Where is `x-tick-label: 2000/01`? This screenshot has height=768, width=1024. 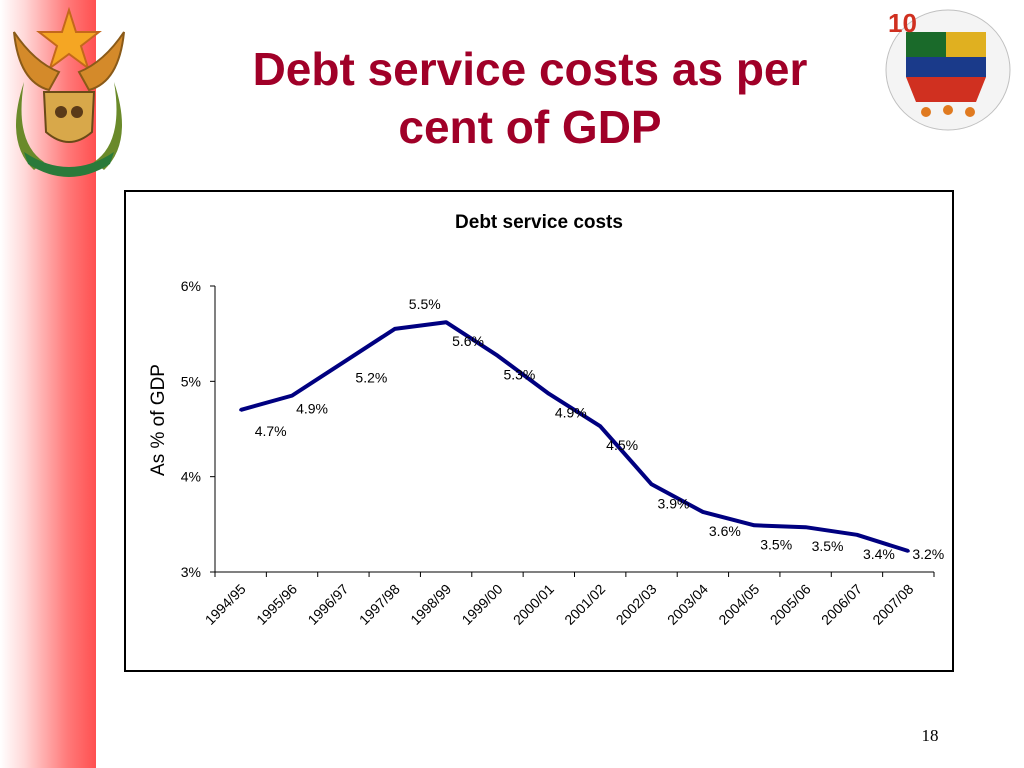
x-tick-label: 2000/01 is located at coordinates (533, 604).